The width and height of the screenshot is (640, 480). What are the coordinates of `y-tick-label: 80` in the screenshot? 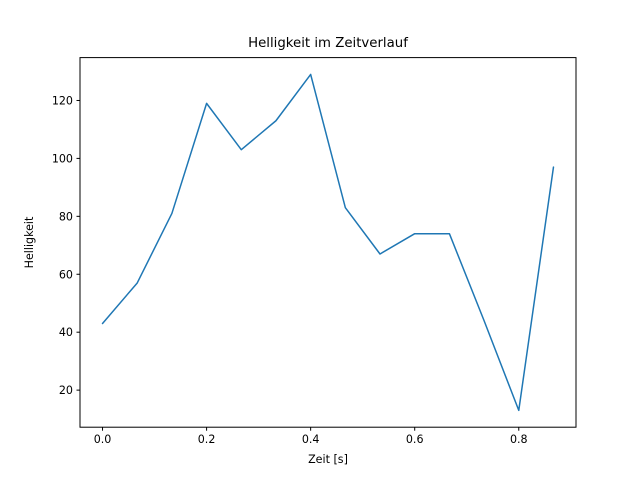 It's located at (66, 216).